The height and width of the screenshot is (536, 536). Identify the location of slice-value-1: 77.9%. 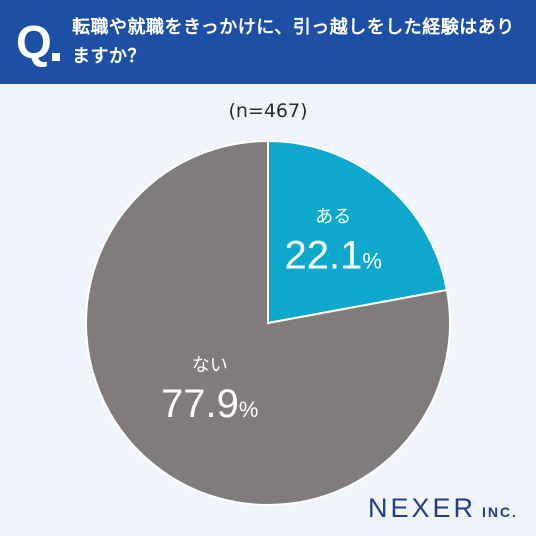
(209, 404).